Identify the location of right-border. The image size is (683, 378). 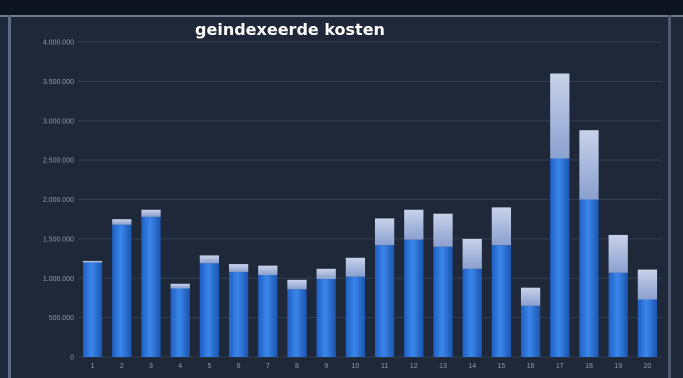
(669, 196).